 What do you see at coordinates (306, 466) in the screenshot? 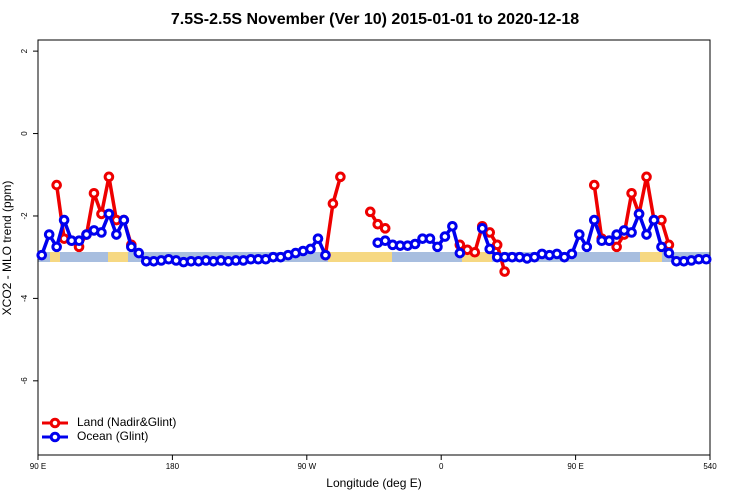
I see `x-tick-label: 90 W` at bounding box center [306, 466].